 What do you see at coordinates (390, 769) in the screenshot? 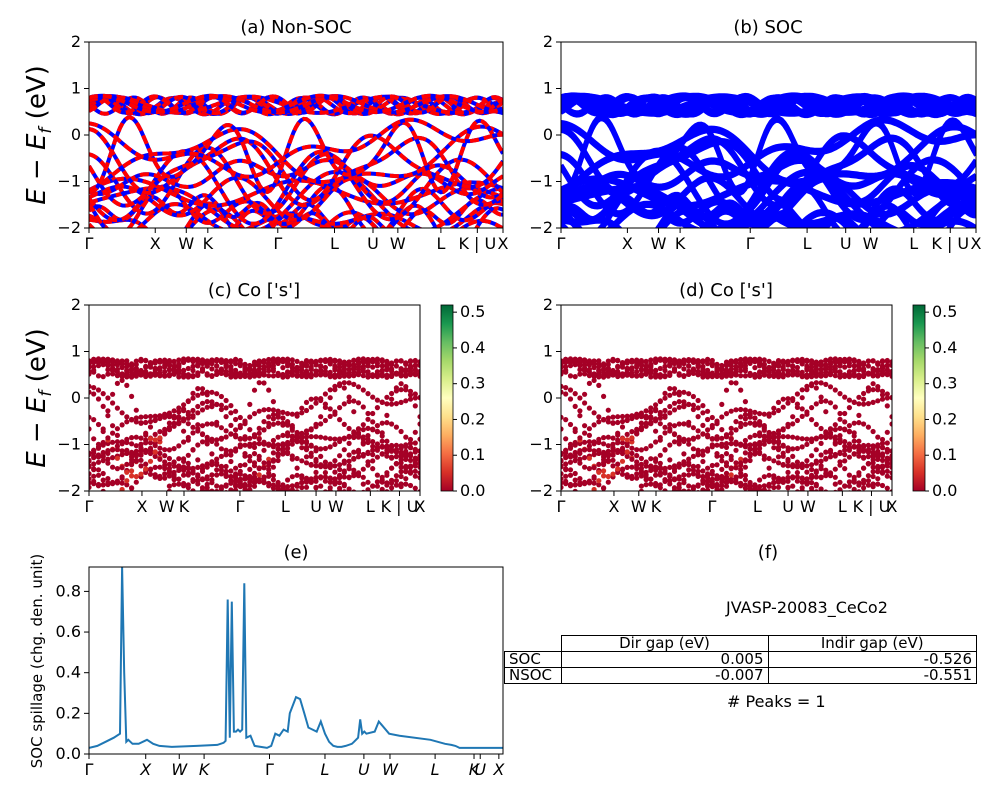
I see `x-tick-label: W` at bounding box center [390, 769].